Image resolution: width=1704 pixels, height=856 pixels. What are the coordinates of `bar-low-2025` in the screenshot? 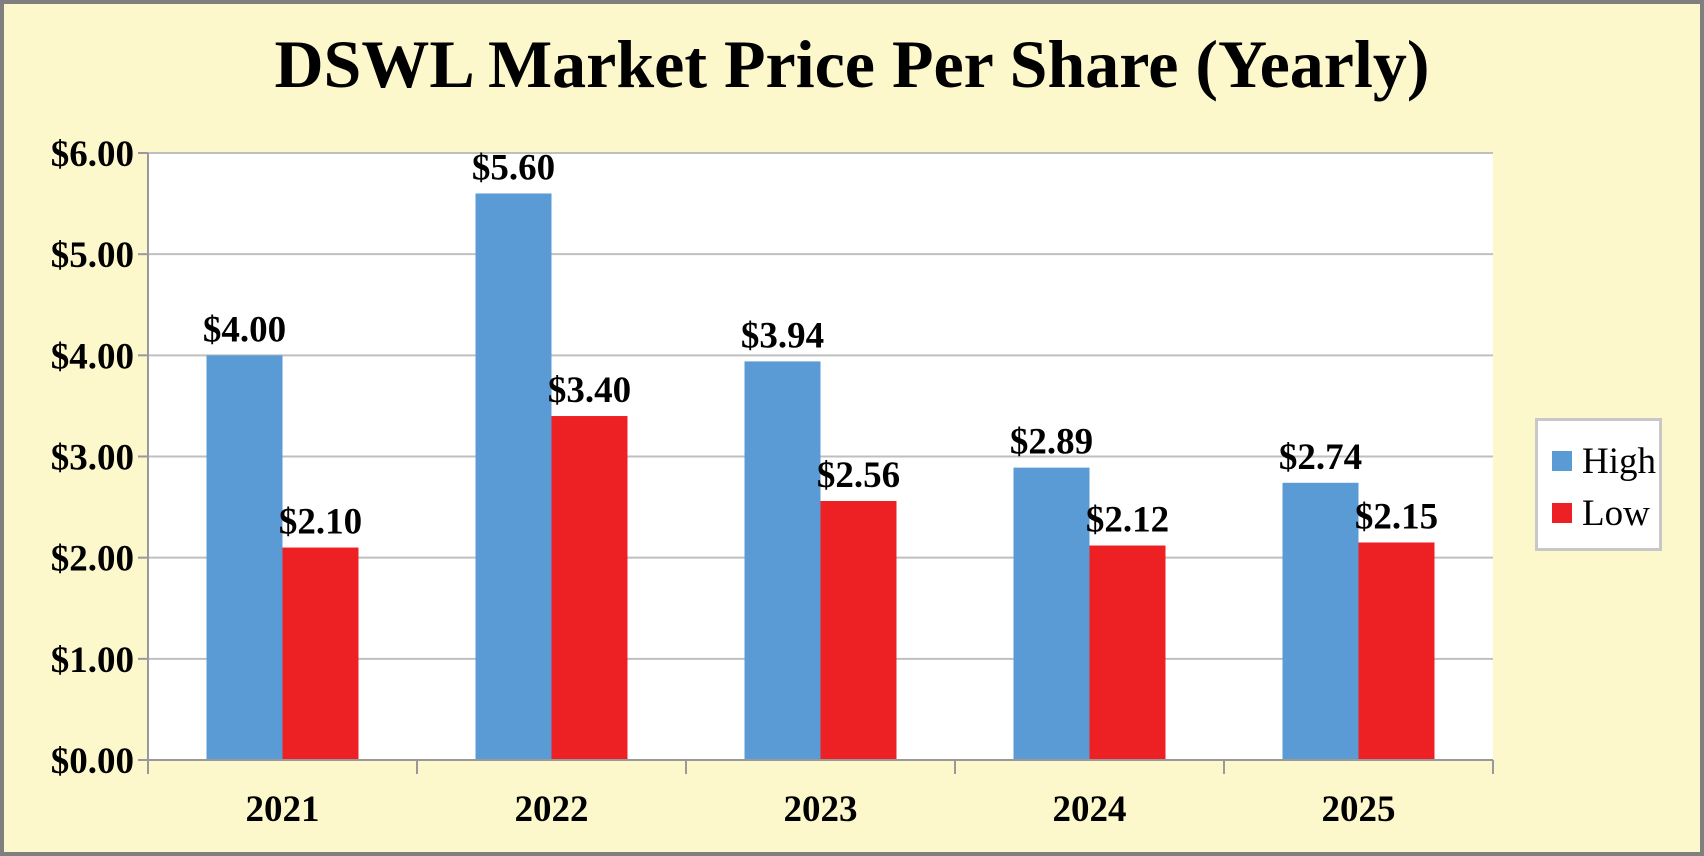 It's located at (1396, 651).